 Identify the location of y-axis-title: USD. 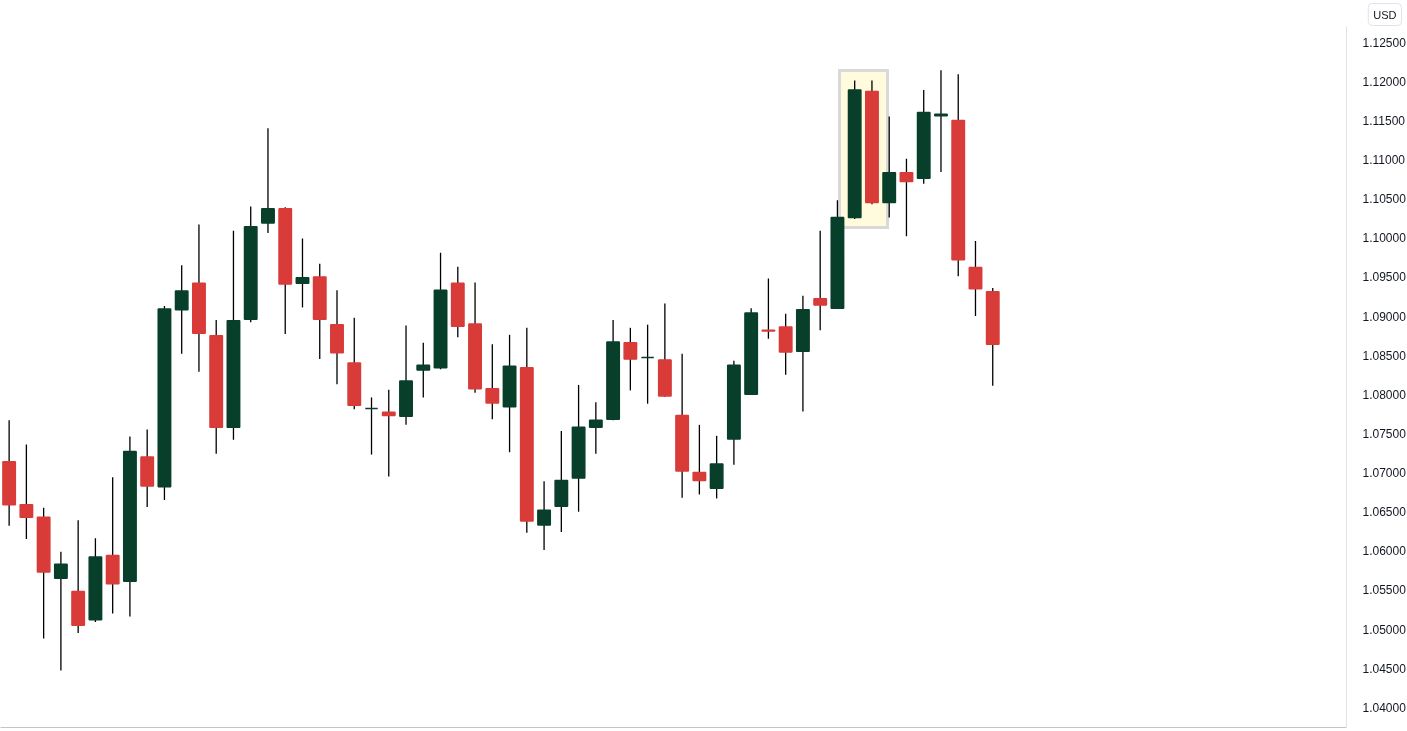
(1385, 14).